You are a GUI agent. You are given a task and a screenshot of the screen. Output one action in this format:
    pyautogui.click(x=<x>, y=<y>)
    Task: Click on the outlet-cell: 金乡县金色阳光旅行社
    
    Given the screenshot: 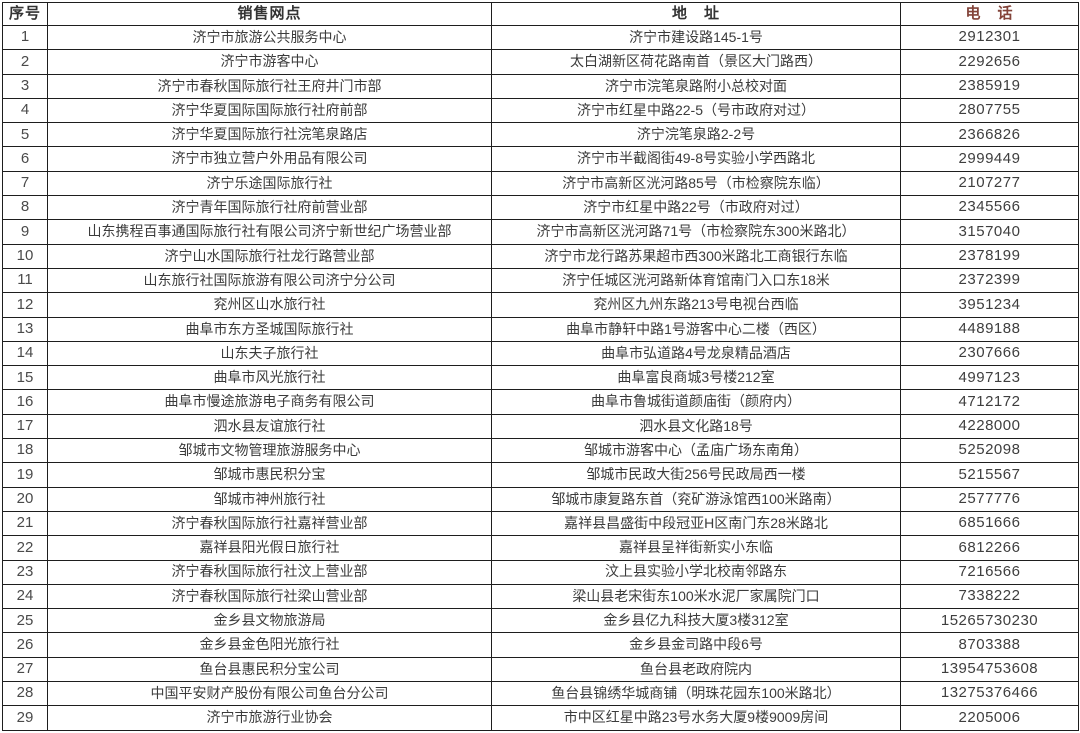 What is the action you would take?
    pyautogui.click(x=269, y=645)
    